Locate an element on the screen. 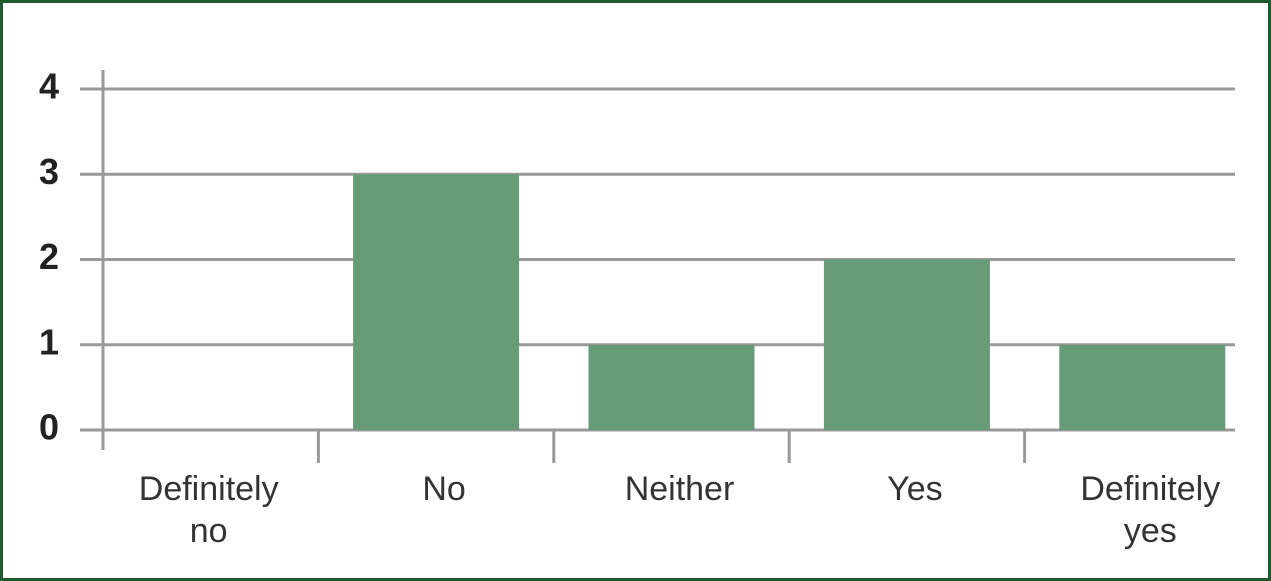  y-tick-label: 3 is located at coordinates (49, 171).